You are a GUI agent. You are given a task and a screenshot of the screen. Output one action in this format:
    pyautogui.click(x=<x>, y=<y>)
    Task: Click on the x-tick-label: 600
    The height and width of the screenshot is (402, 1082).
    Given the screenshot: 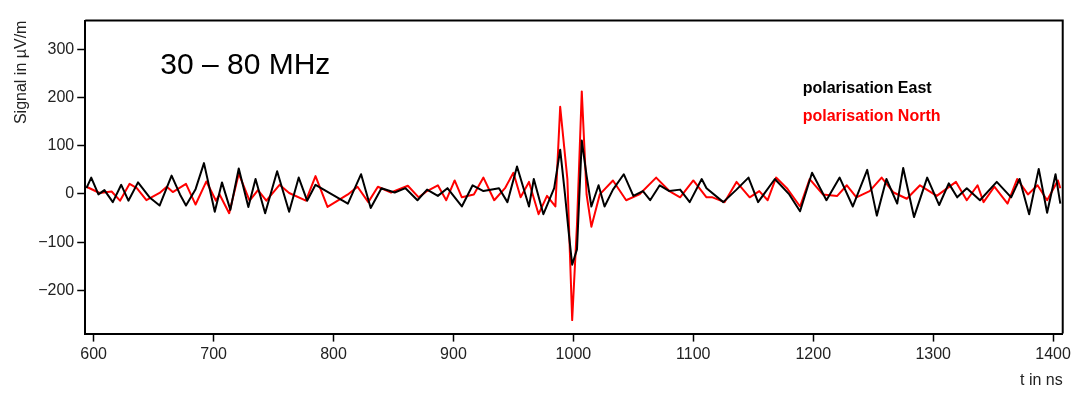 What is the action you would take?
    pyautogui.click(x=94, y=353)
    